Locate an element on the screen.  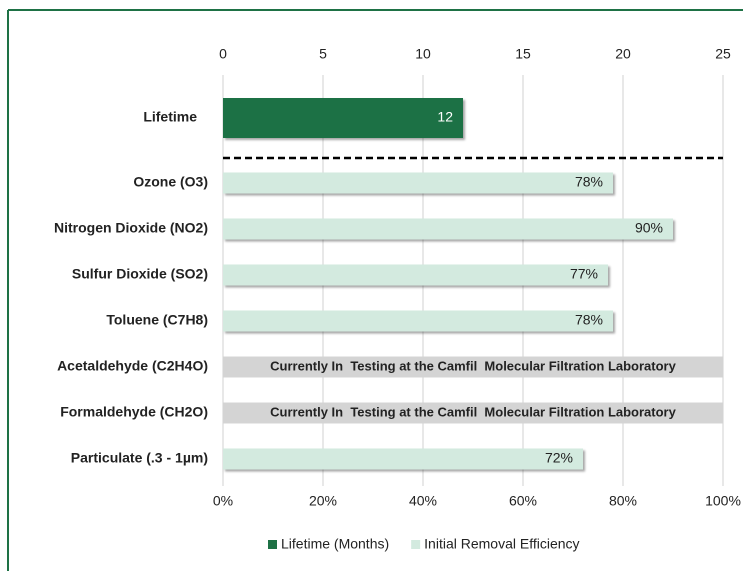
category-label: Acetaldehyde (C2H4O) is located at coordinates (132, 366).